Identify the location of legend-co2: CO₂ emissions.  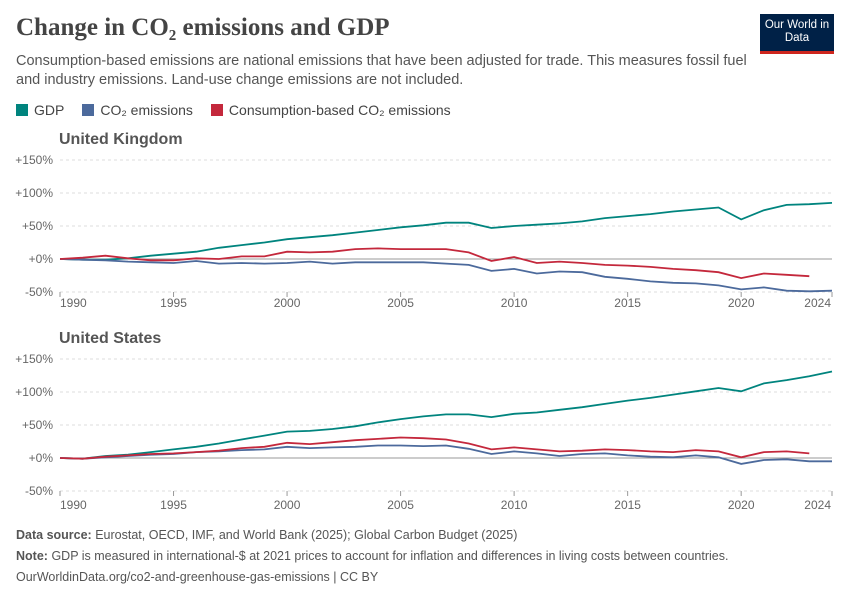
(137, 110).